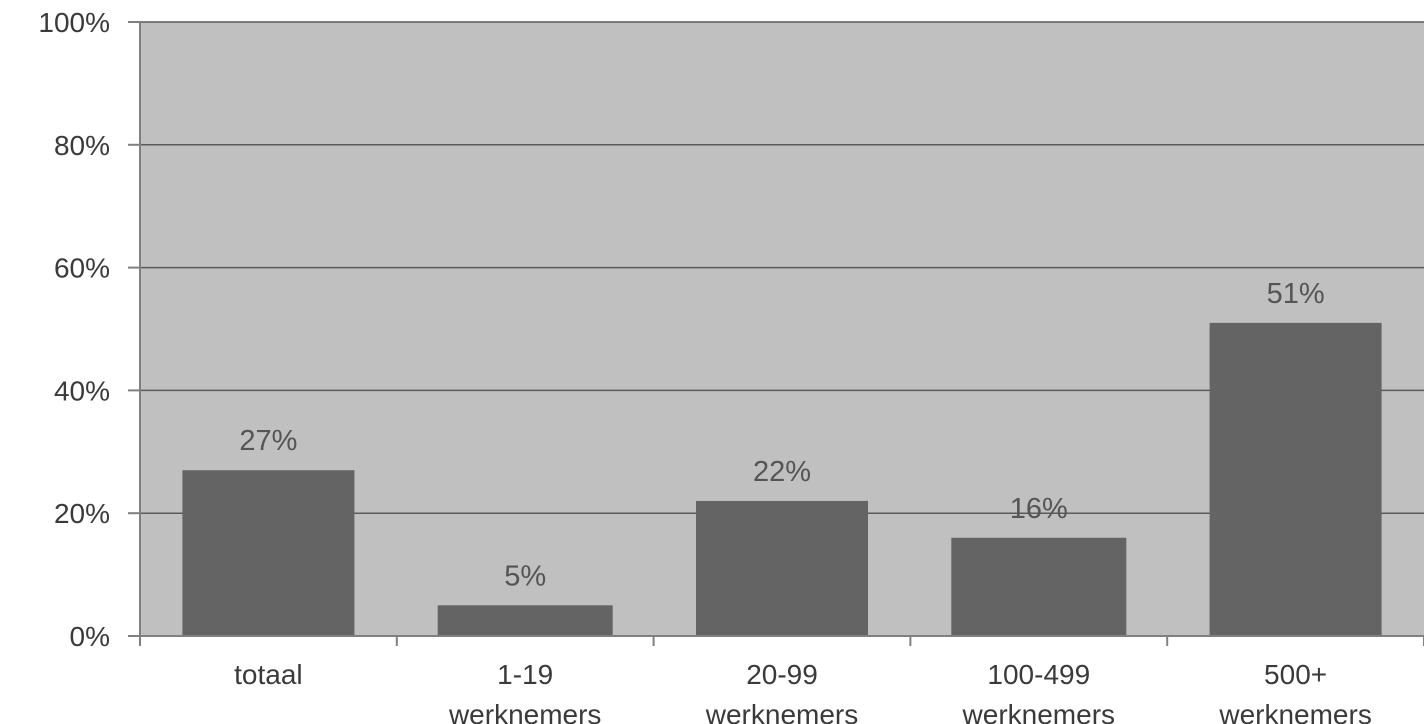 The image size is (1424, 724). Describe the element at coordinates (74, 22) in the screenshot. I see `y-tick-label-5: 100%` at that location.